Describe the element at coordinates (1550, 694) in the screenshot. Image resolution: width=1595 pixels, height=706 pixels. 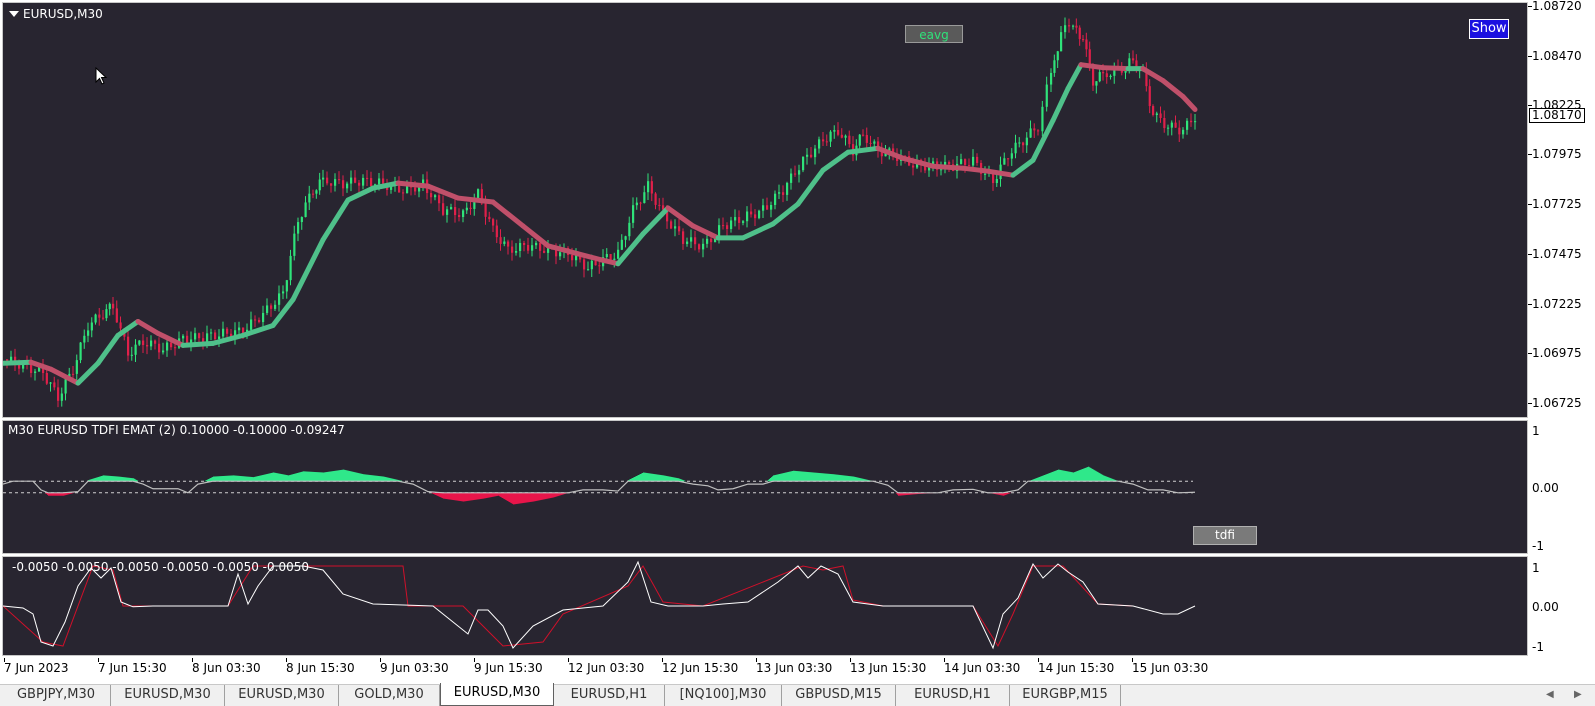
I see `arrow-left-icon: ◀` at that location.